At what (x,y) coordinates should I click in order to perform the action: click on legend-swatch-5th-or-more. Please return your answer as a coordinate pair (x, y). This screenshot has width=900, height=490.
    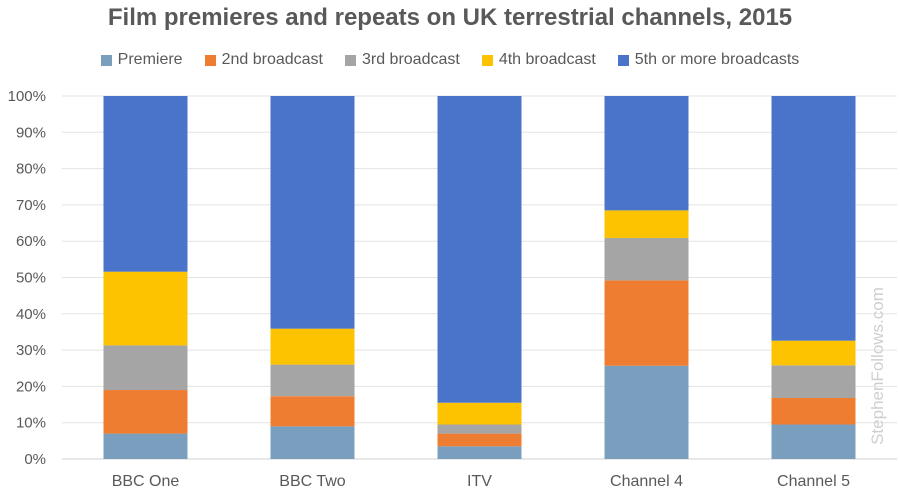
    Looking at the image, I should click on (623, 60).